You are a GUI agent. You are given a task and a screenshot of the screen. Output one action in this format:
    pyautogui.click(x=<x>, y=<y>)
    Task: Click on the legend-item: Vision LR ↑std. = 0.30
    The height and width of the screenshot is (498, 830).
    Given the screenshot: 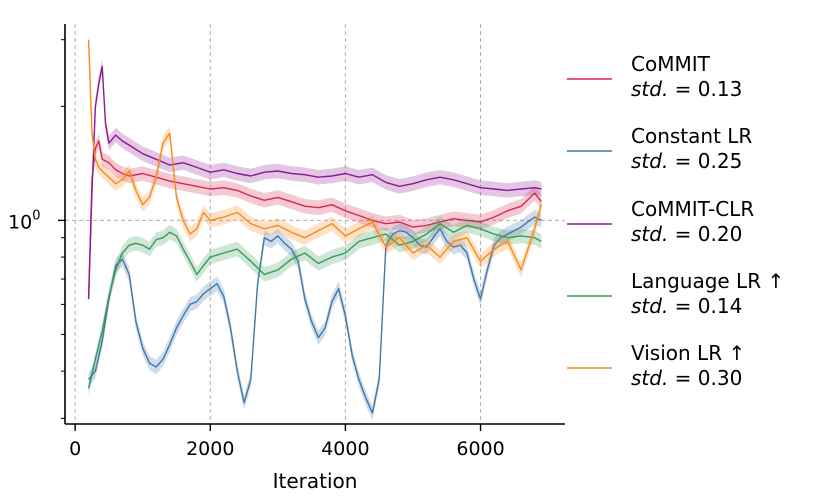 What is the action you would take?
    pyautogui.click(x=656, y=365)
    